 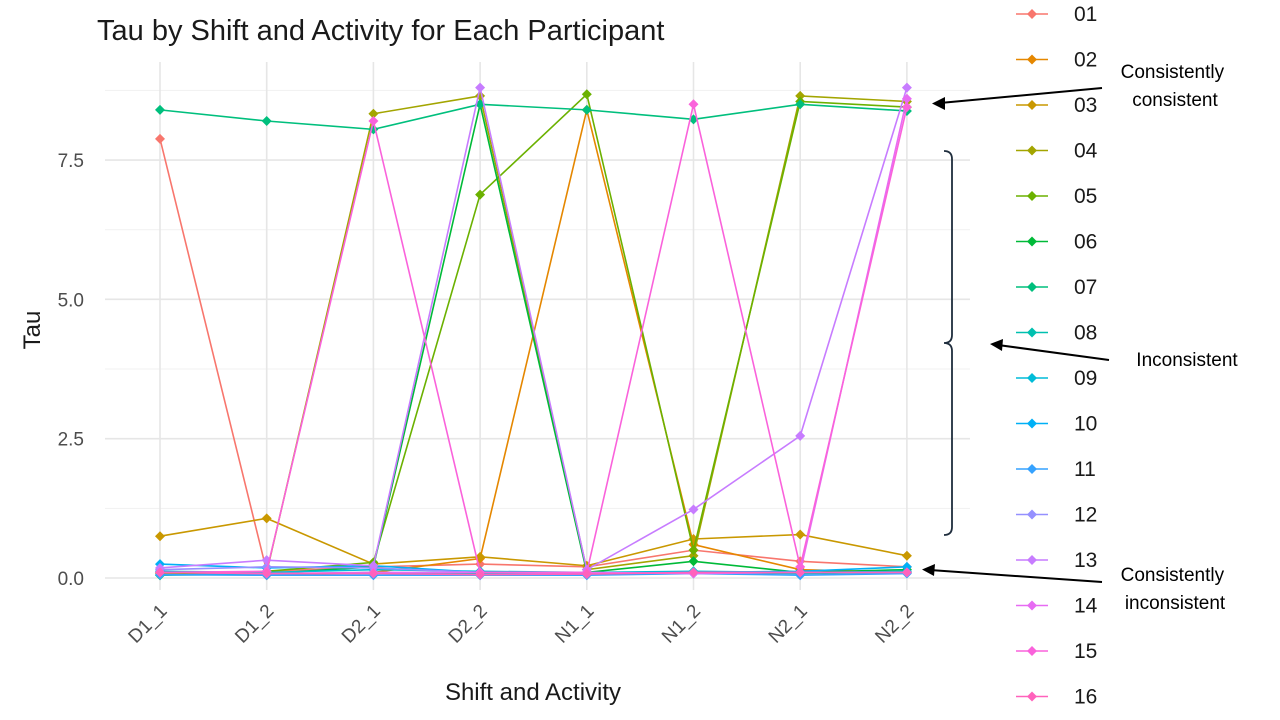 I want to click on y-tick-label: 0.0, so click(x=71, y=579).